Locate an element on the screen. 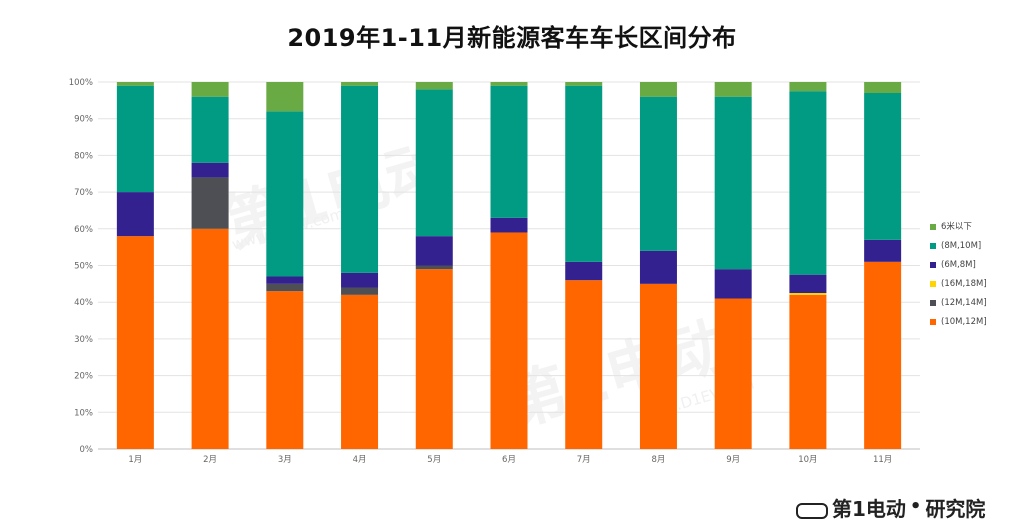 This screenshot has width=1024, height=522. y-tick-label: 70% is located at coordinates (83, 193).